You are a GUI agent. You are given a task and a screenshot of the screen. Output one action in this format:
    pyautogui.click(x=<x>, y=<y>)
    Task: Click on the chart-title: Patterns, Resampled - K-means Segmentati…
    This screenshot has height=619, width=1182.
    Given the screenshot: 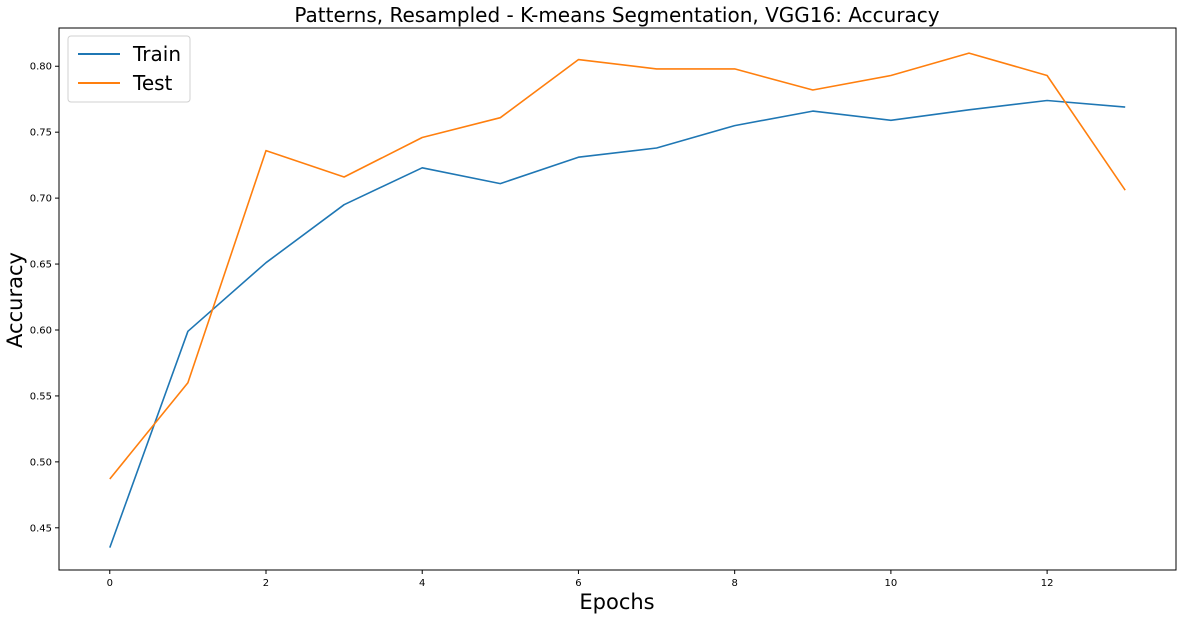 What is the action you would take?
    pyautogui.click(x=616, y=15)
    